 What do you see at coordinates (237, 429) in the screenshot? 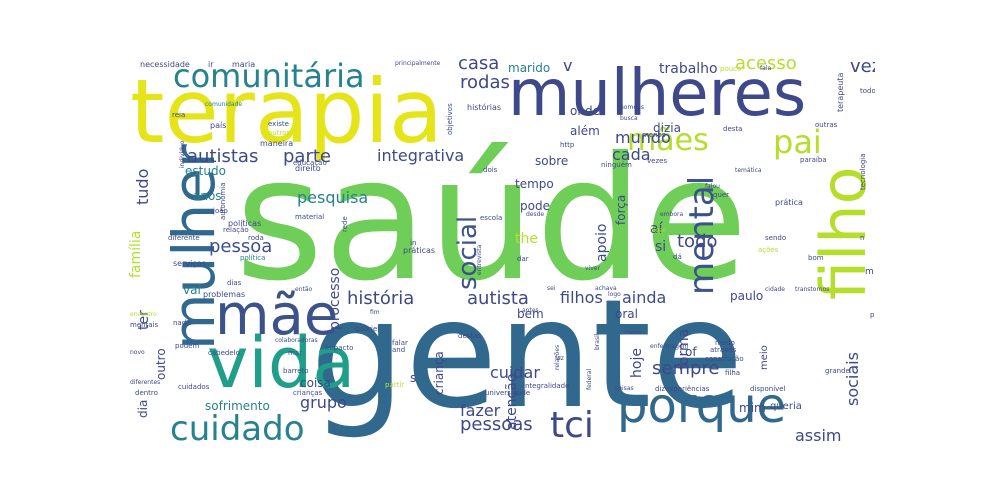
I see `word-cuidado: cuidado` at bounding box center [237, 429].